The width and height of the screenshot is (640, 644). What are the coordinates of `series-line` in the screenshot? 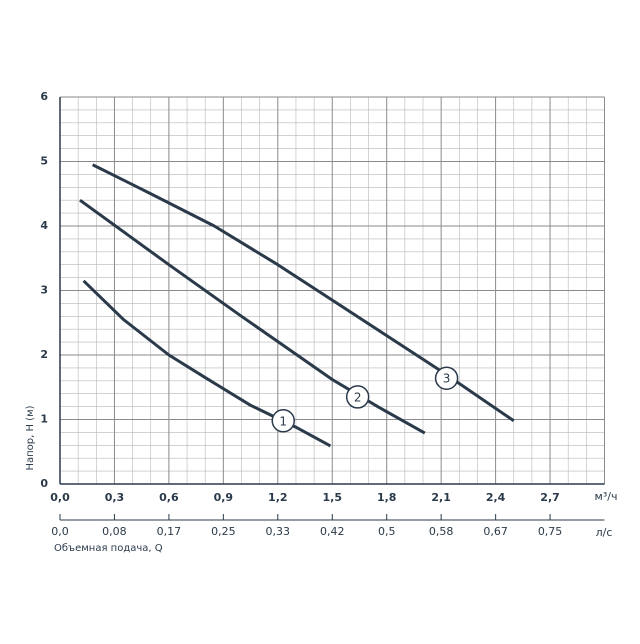 It's located at (207, 363).